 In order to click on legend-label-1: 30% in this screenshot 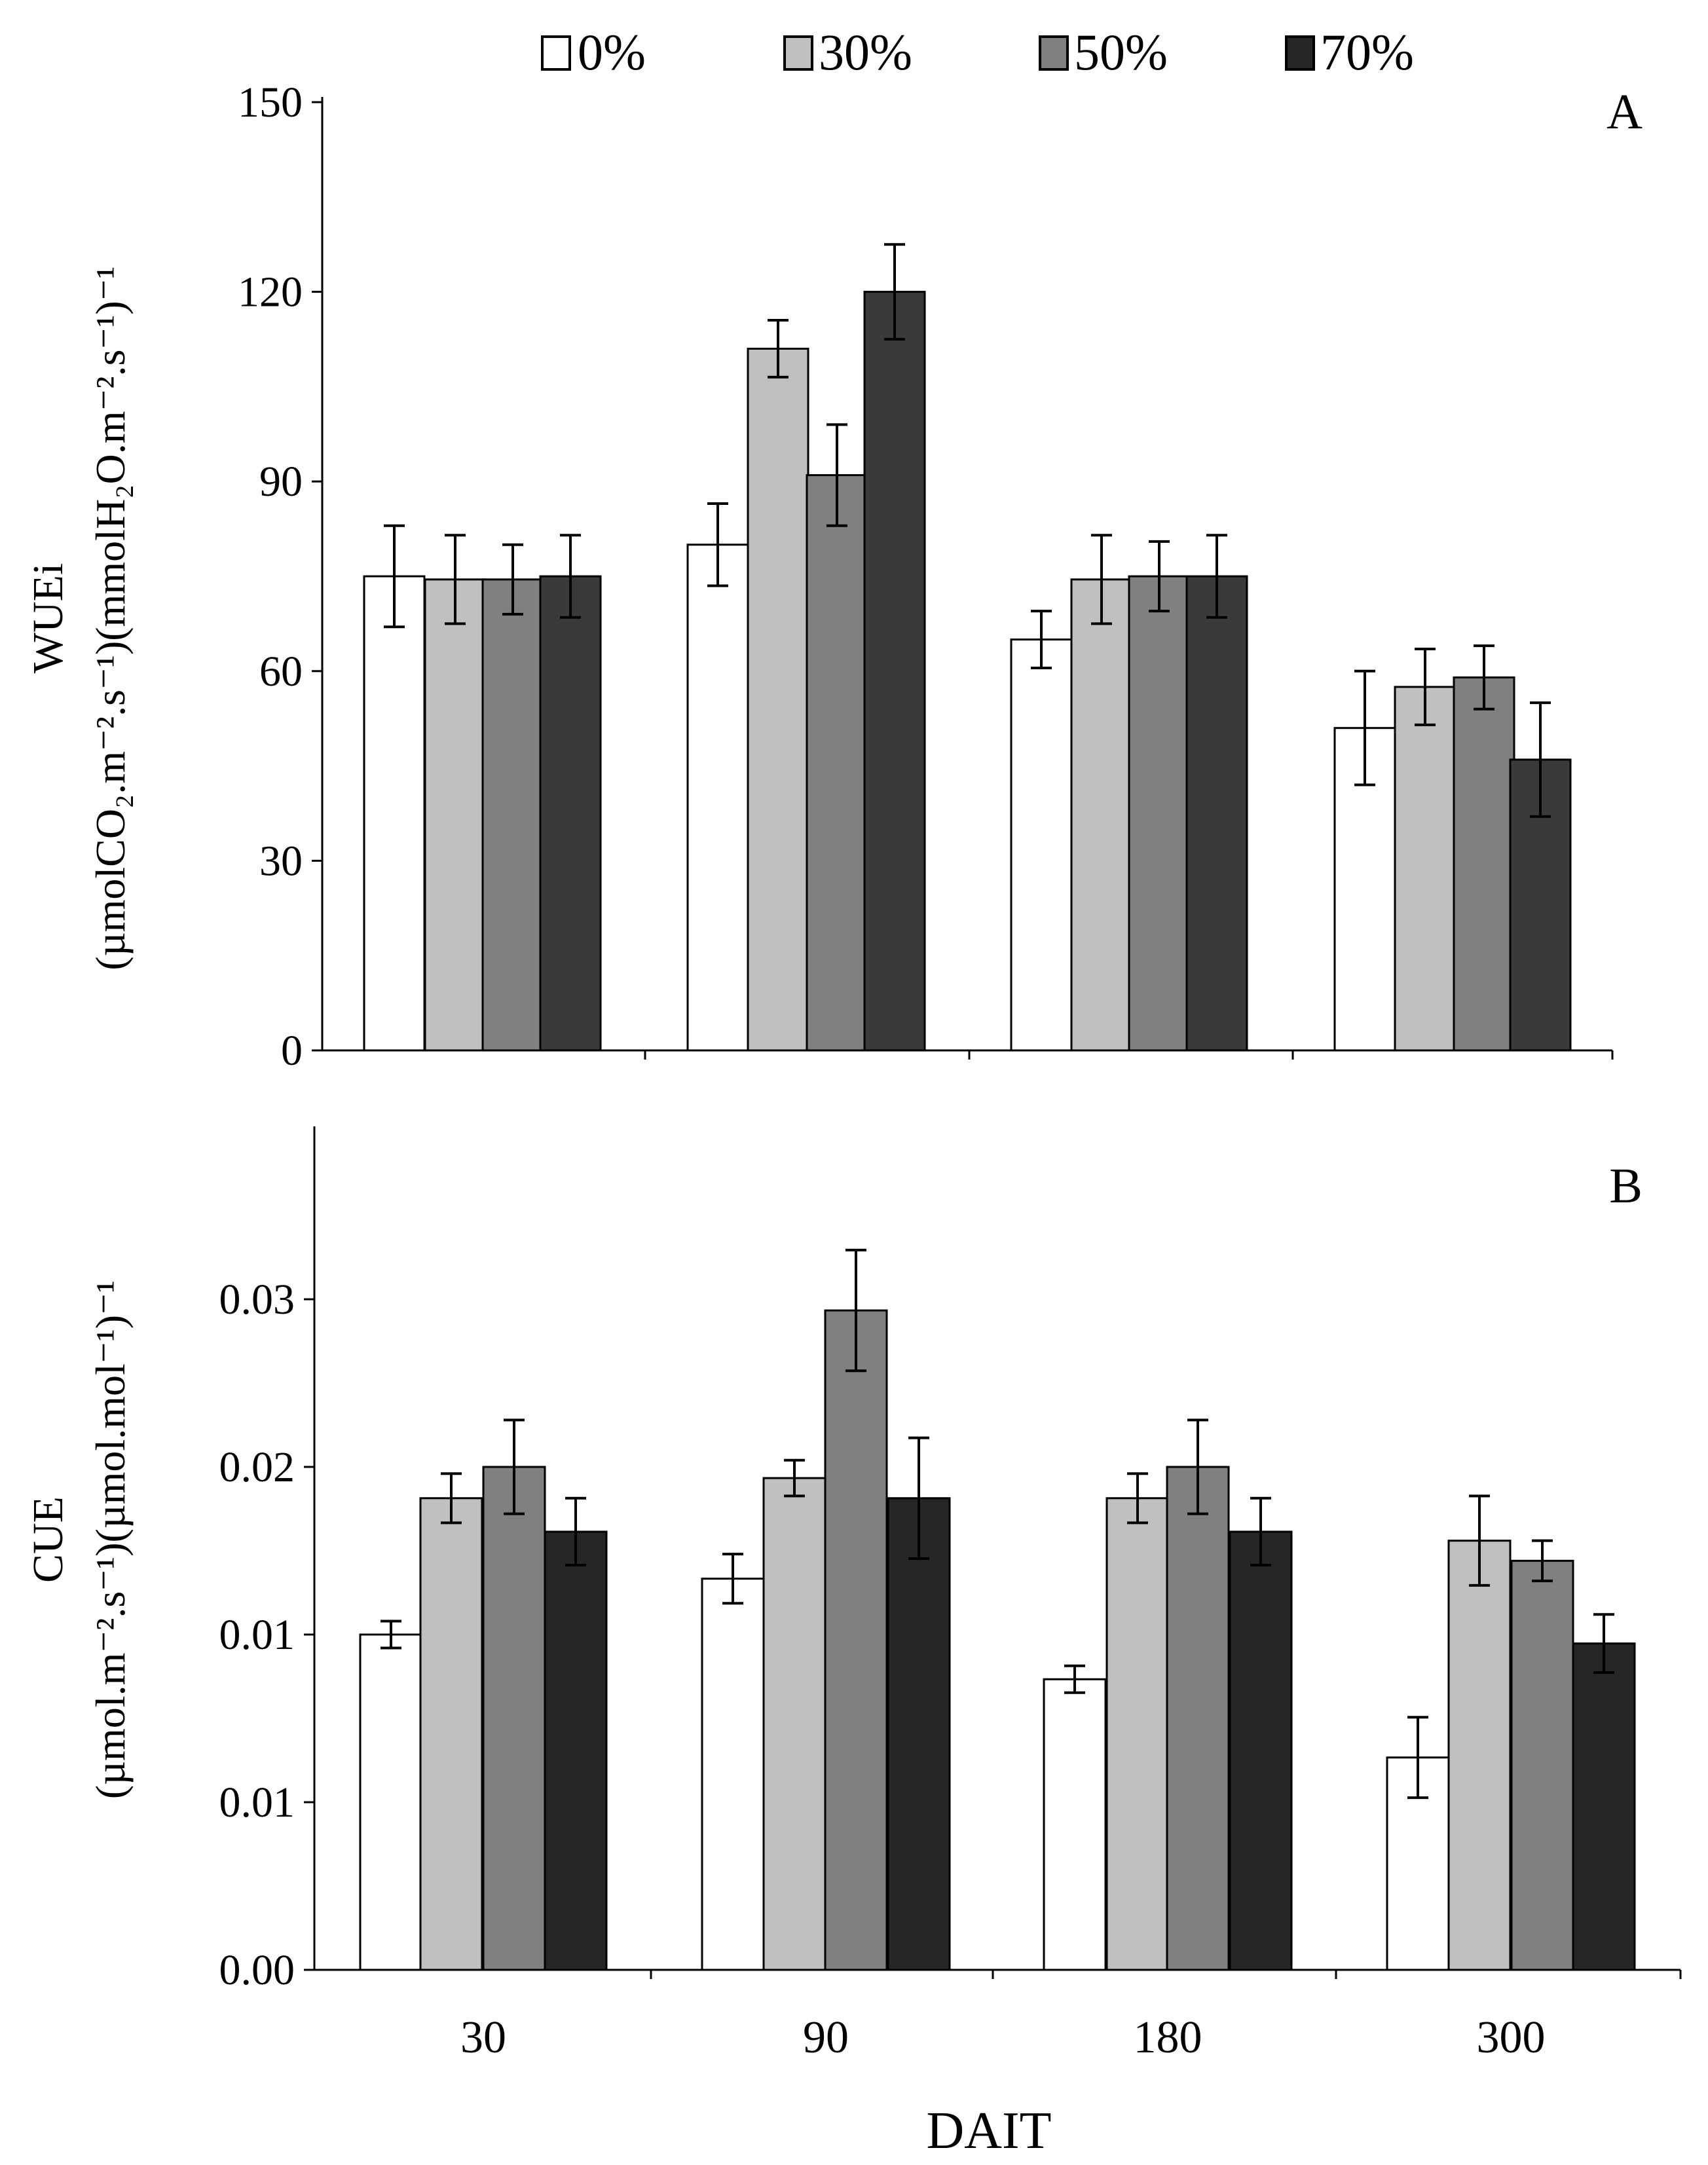, I will do `click(865, 52)`.